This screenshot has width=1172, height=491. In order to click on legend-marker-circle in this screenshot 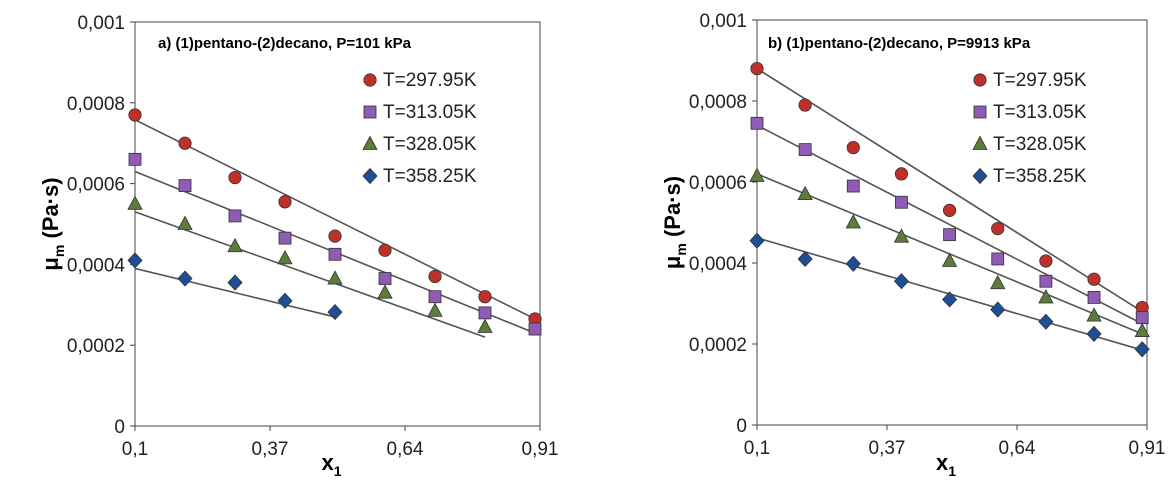, I will do `click(370, 80)`.